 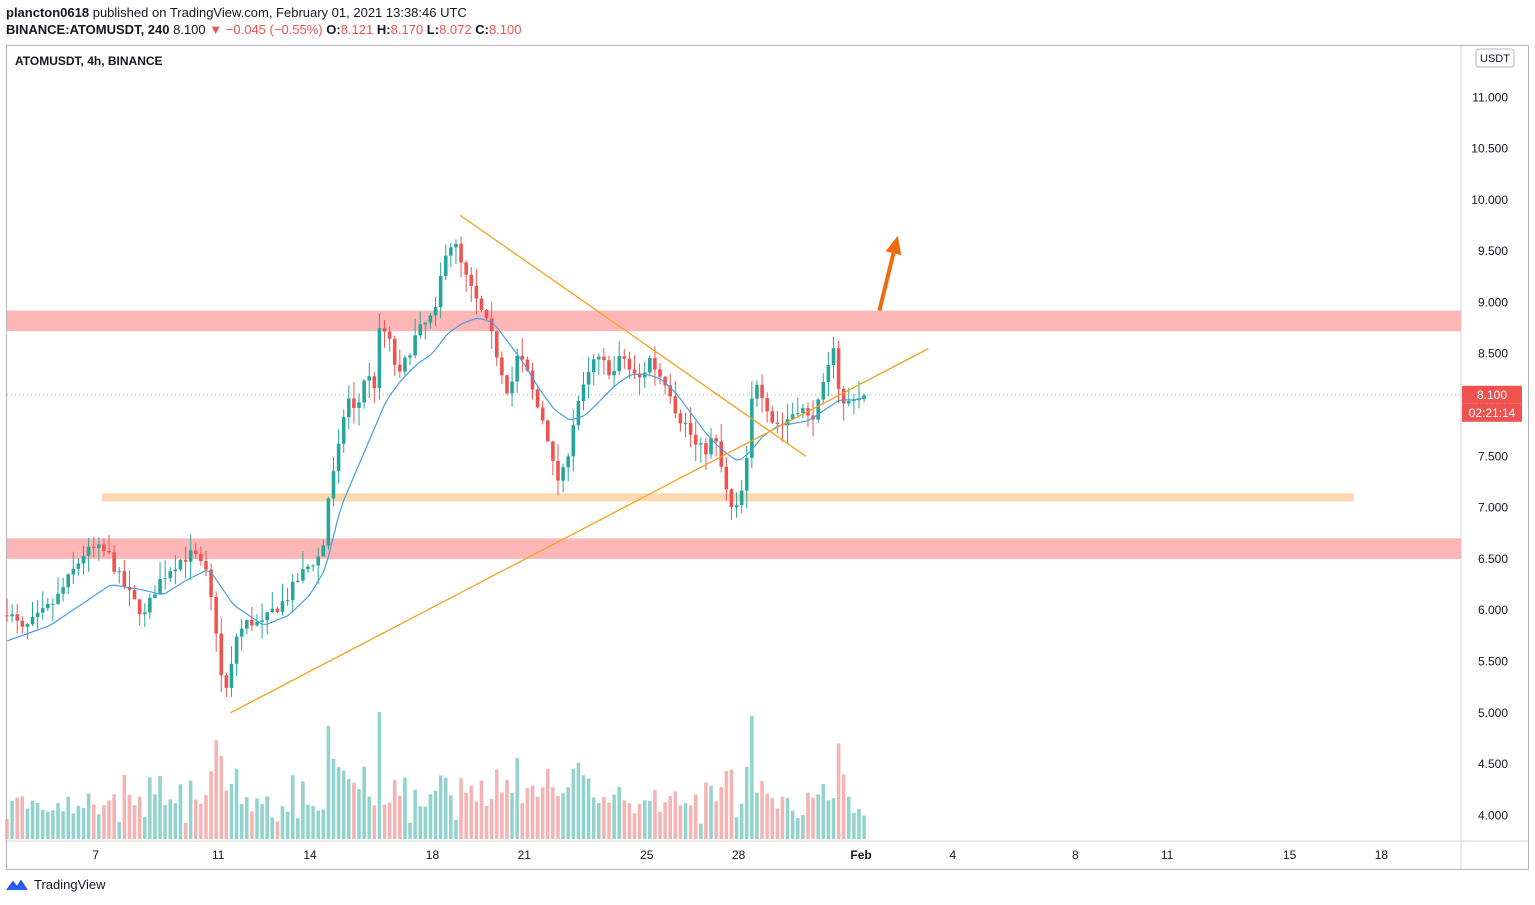 I want to click on footer-brand: TradingView, so click(x=56, y=884).